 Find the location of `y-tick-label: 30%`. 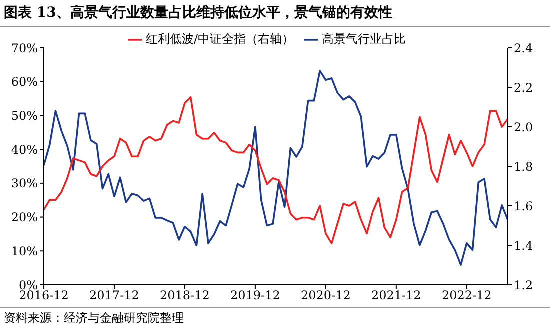

y-tick-label: 30% is located at coordinates (24, 183).